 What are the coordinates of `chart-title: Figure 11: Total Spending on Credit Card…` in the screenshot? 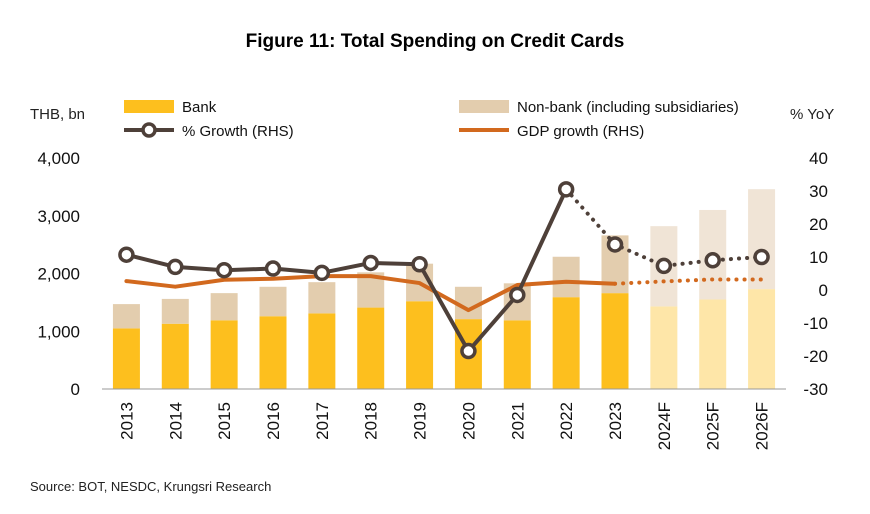 It's located at (435, 41).